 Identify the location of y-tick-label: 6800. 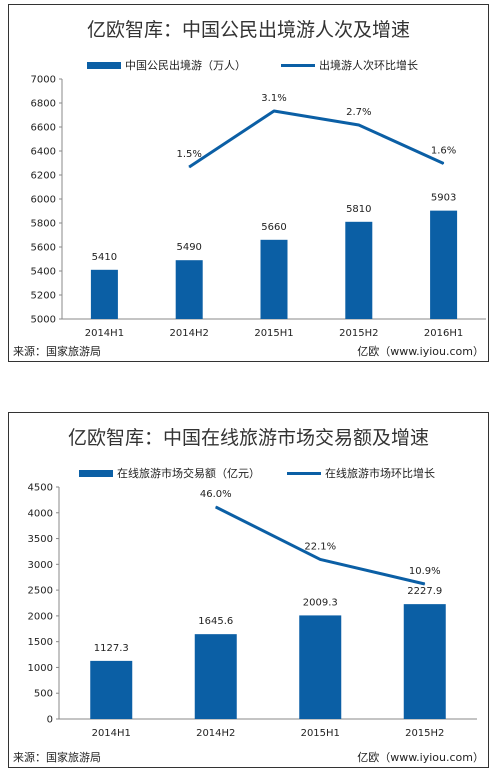
(43, 104).